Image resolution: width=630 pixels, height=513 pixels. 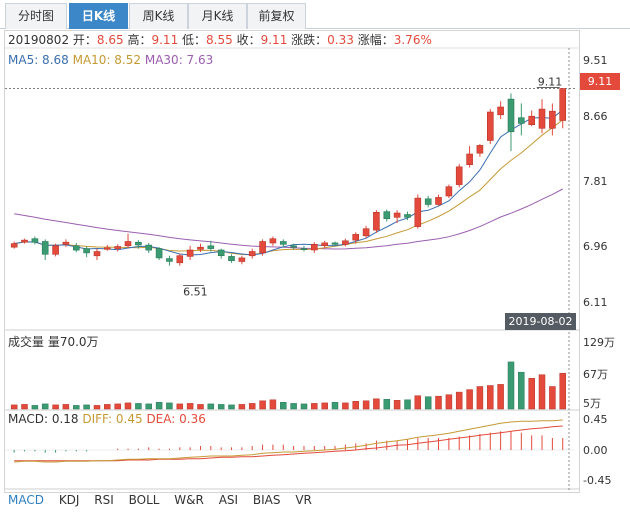 What do you see at coordinates (595, 116) in the screenshot?
I see `price-axis-label: 8.66` at bounding box center [595, 116].